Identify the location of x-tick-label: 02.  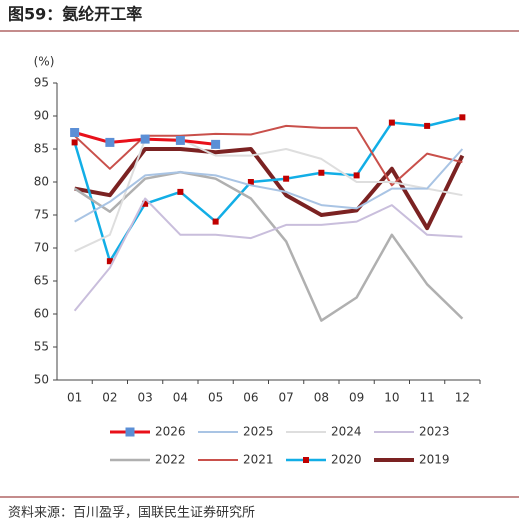
(109, 398).